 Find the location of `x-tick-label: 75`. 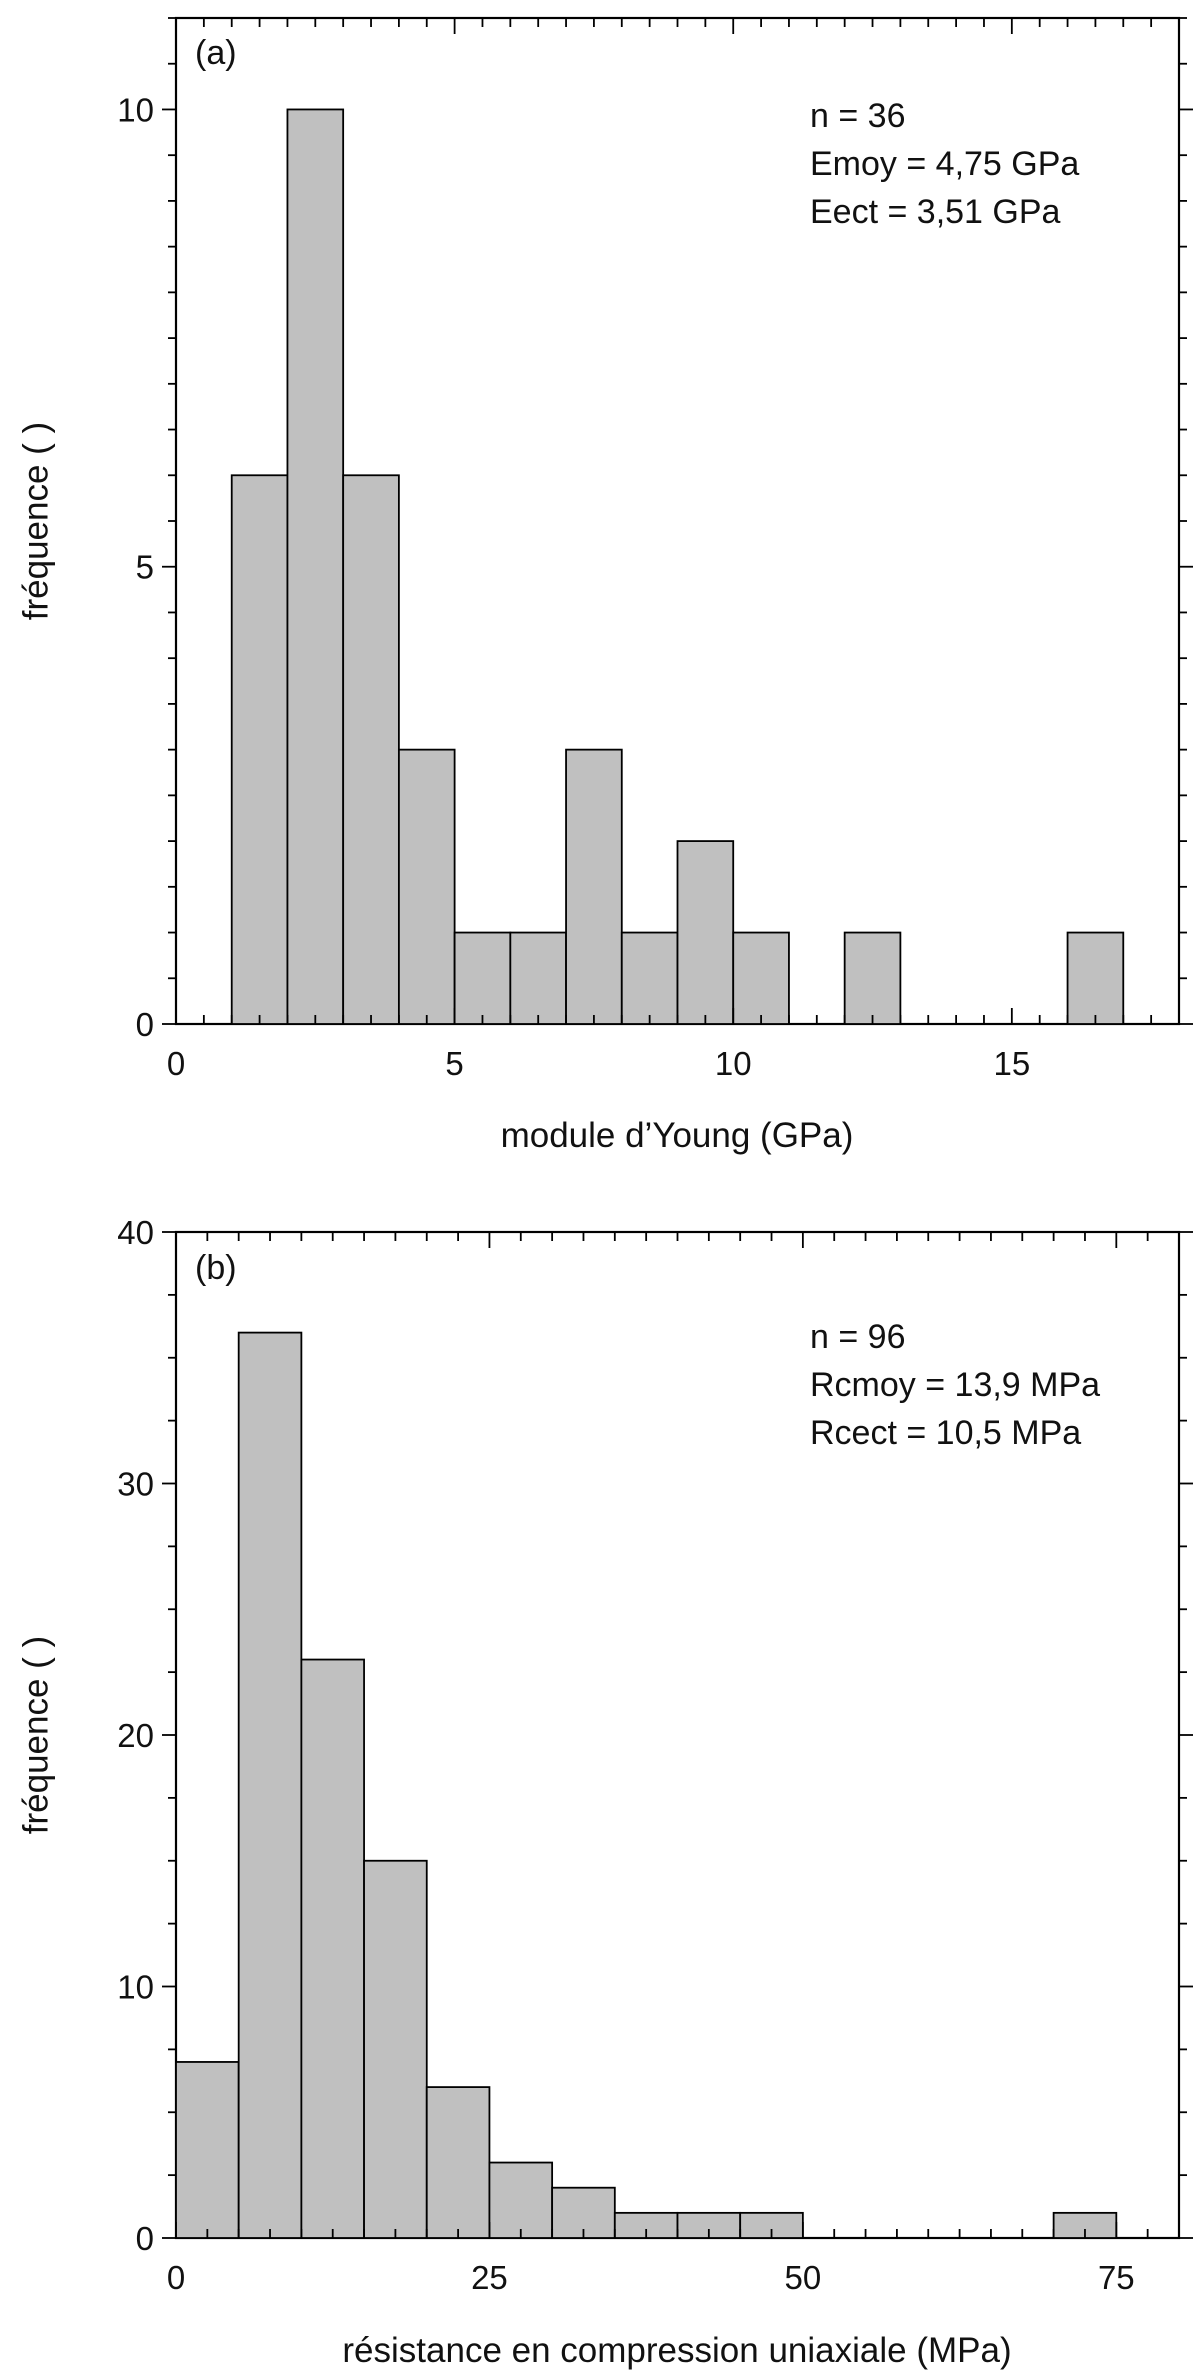

x-tick-label: 75 is located at coordinates (1116, 2277).